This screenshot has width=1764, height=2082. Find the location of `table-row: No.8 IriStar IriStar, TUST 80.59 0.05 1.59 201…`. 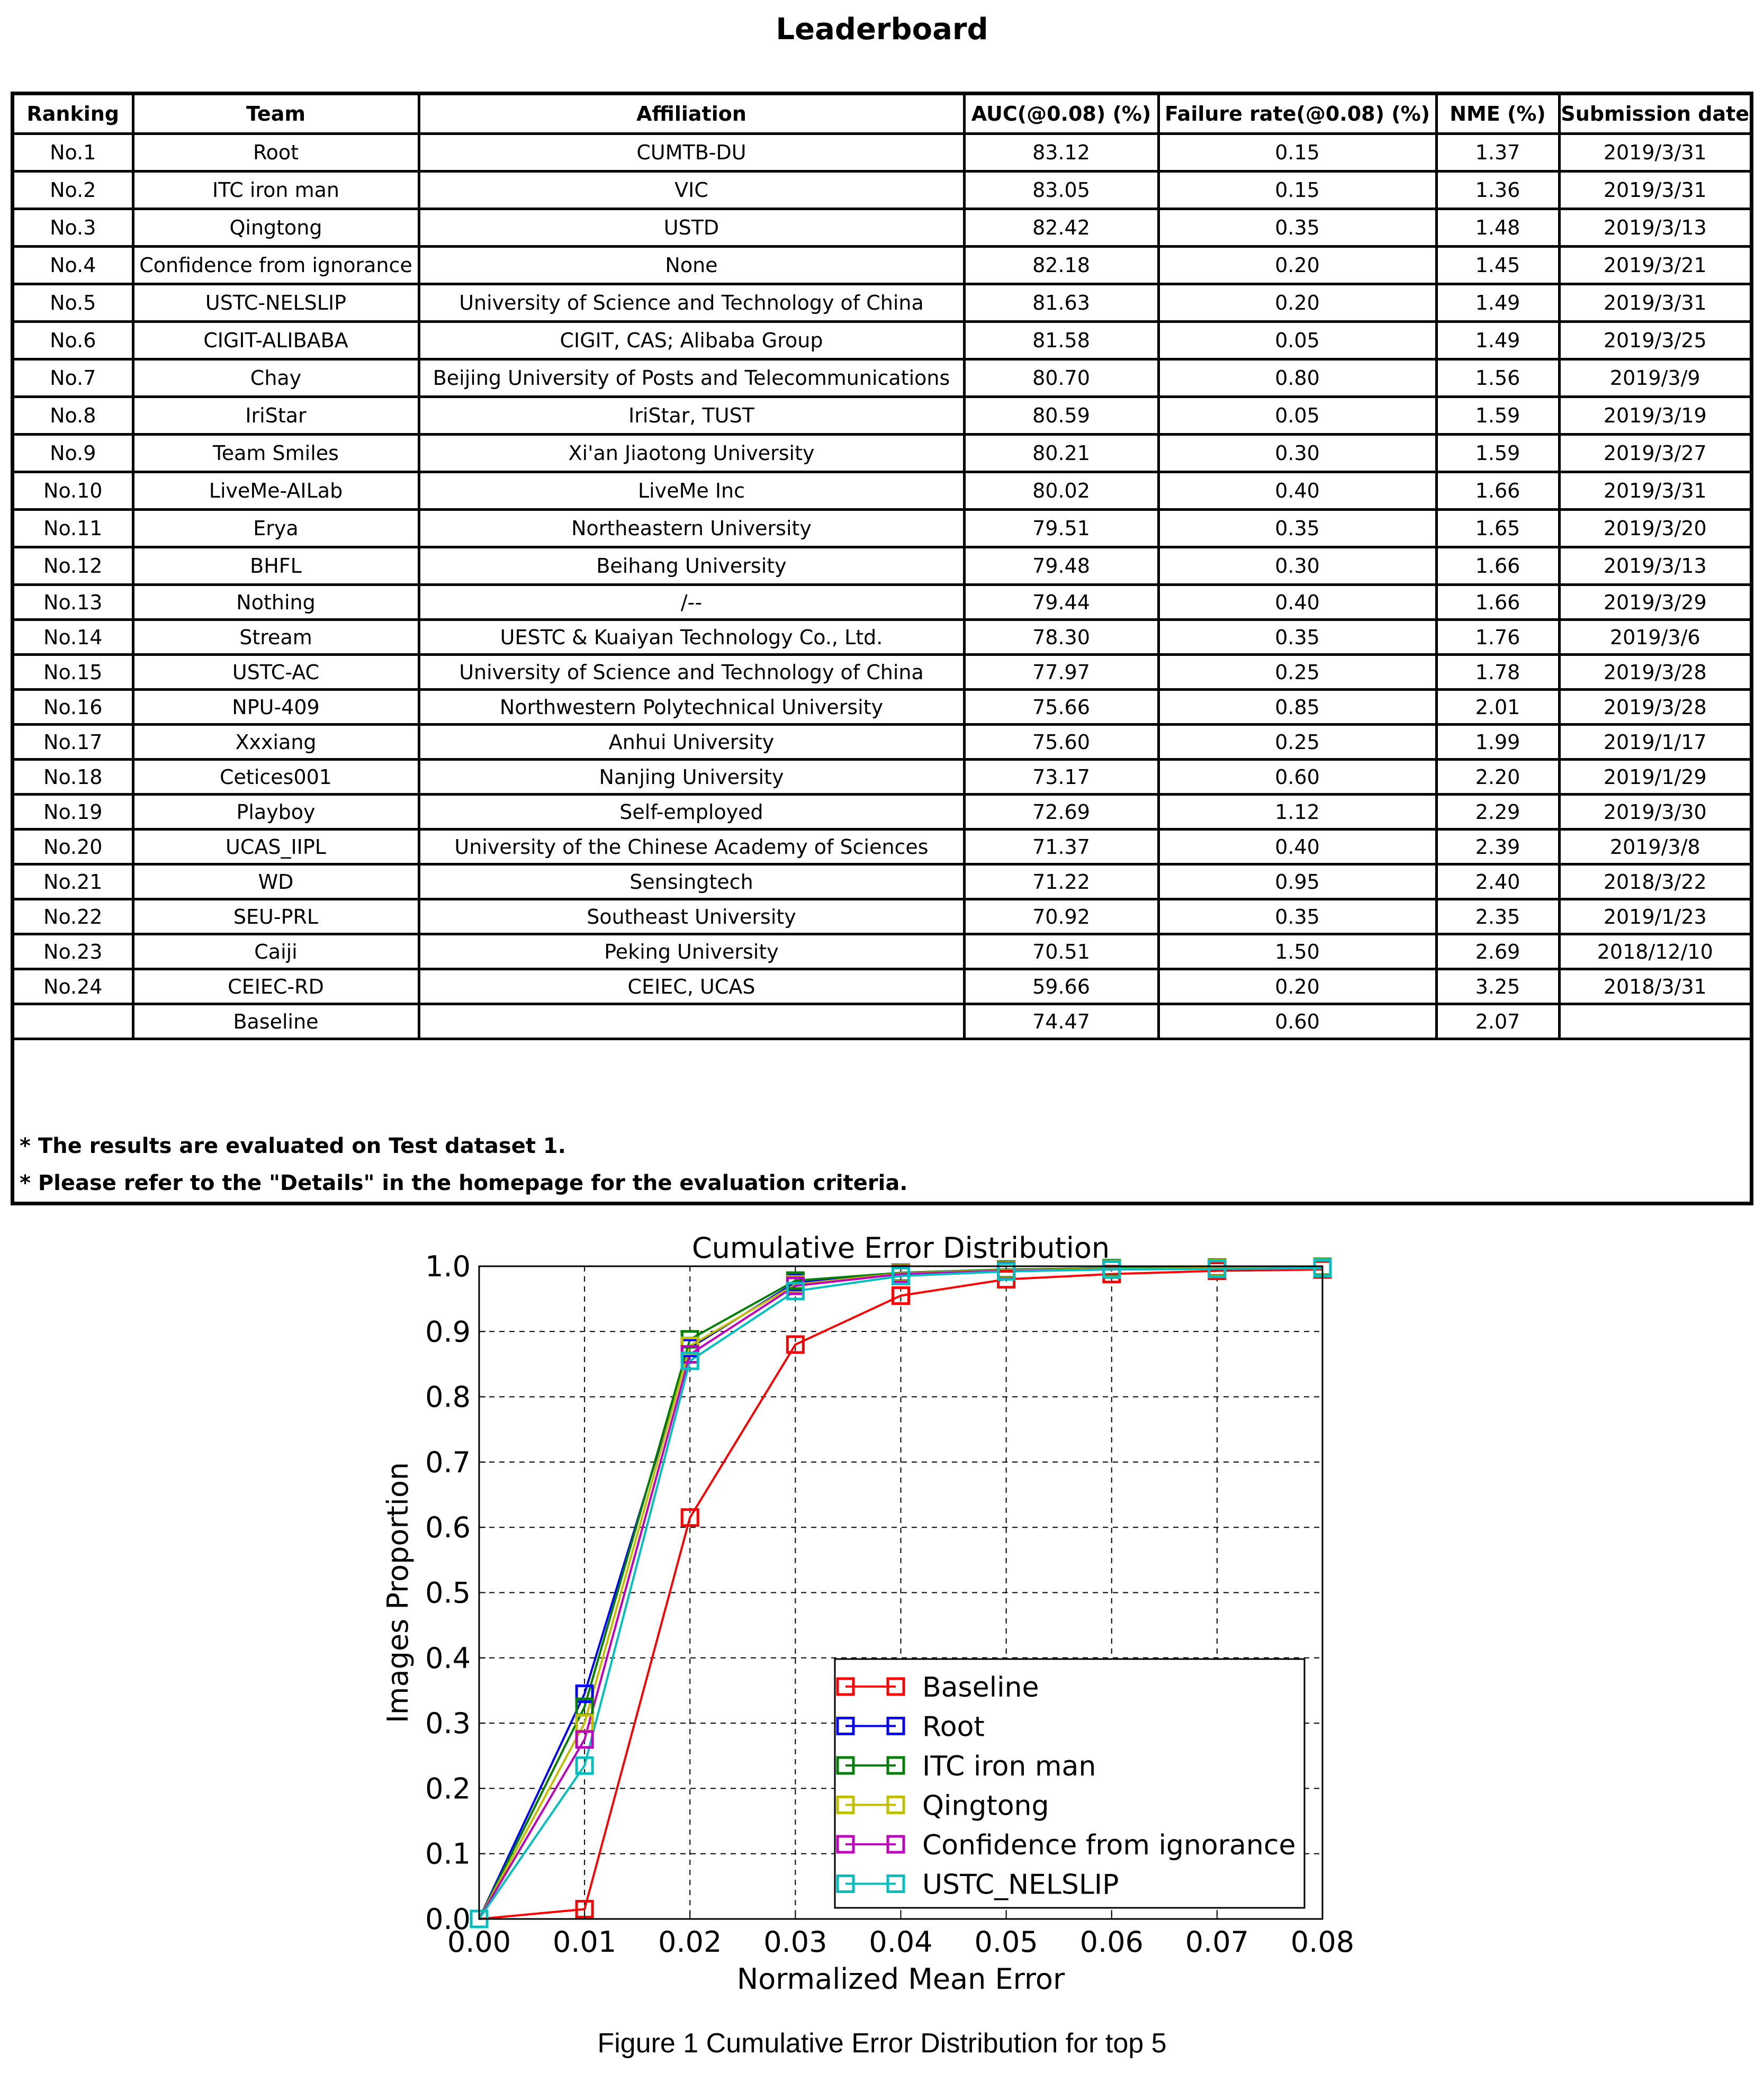

table-row: No.8 IriStar IriStar, TUST 80.59 0.05 1.59 201… is located at coordinates (882, 415).